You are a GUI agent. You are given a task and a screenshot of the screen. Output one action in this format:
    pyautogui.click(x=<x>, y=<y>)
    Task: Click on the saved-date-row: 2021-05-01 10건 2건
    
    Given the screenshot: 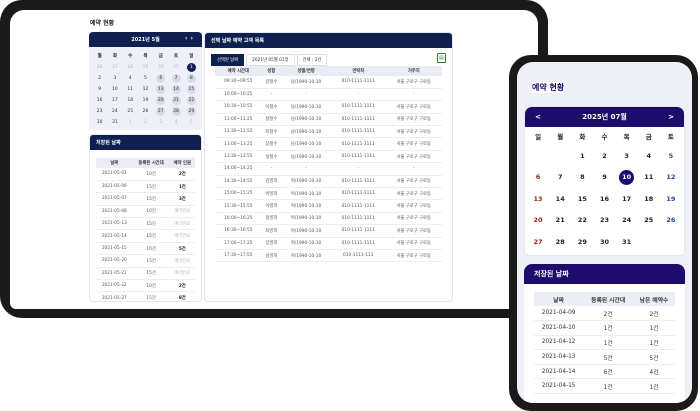 What is the action you would take?
    pyautogui.click(x=145, y=174)
    